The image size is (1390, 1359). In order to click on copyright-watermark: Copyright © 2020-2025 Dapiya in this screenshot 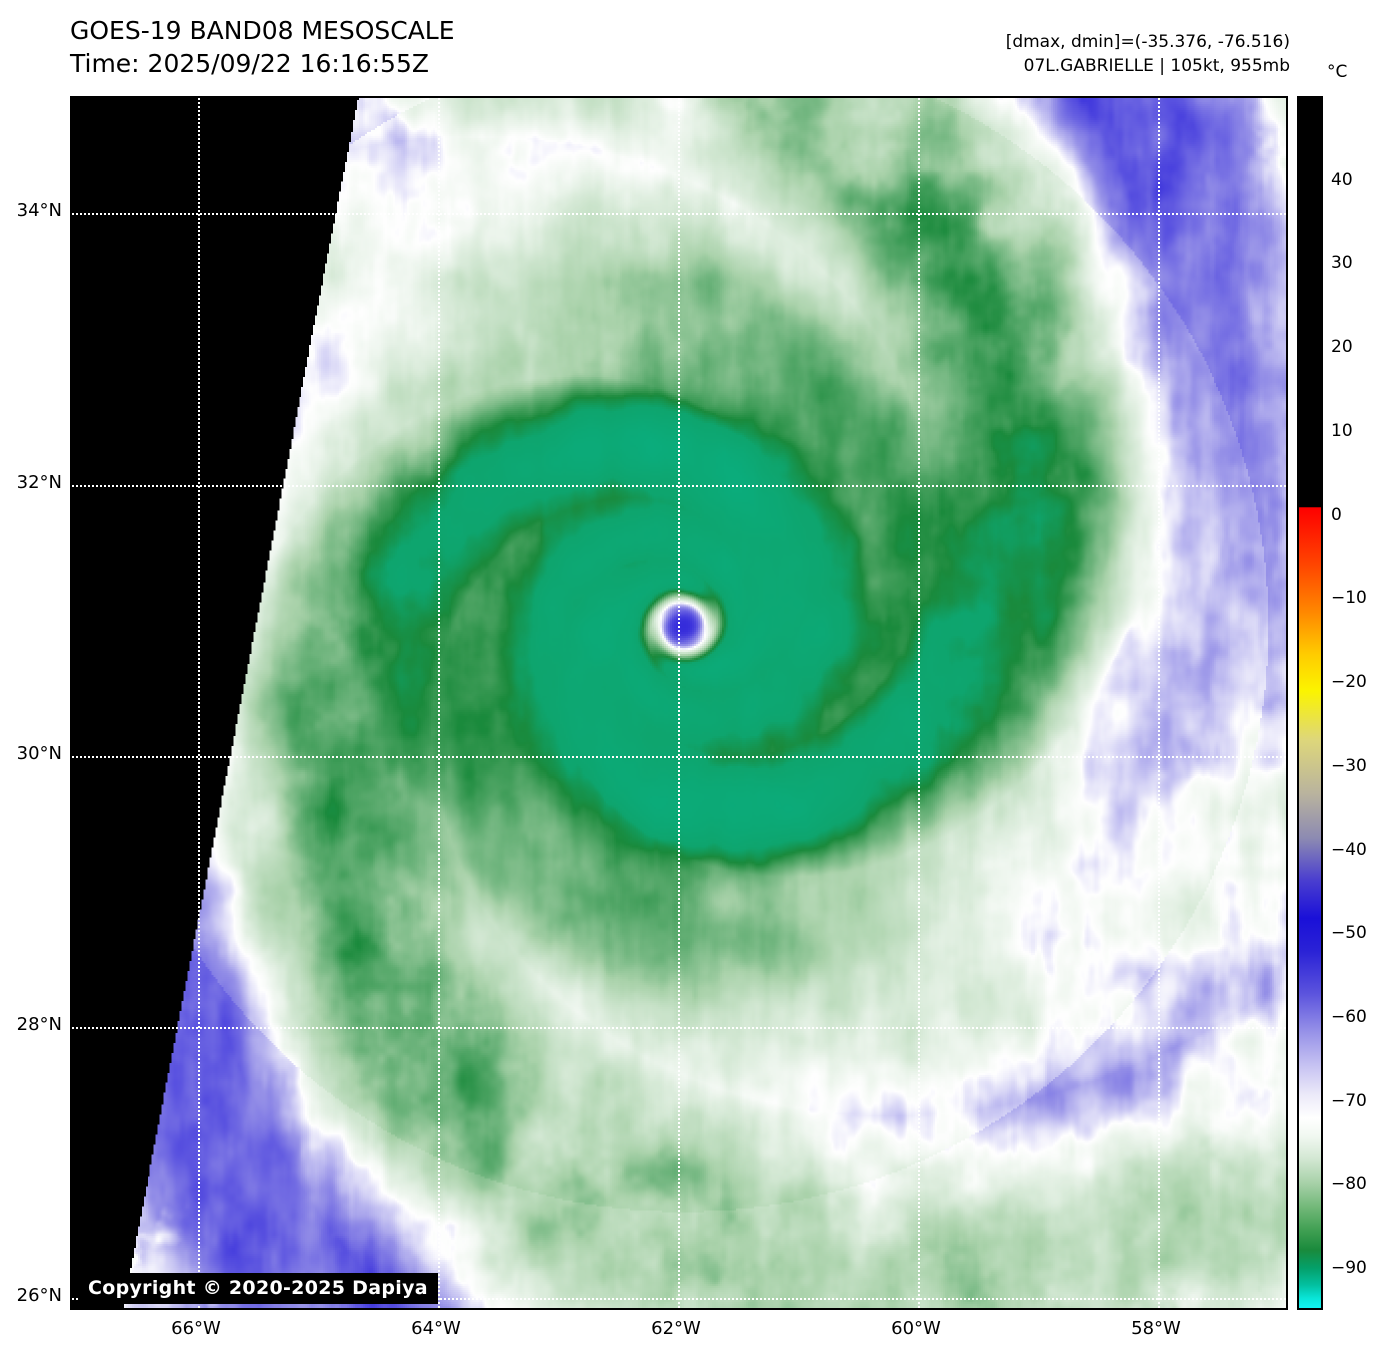, I will do `click(258, 1288)`.